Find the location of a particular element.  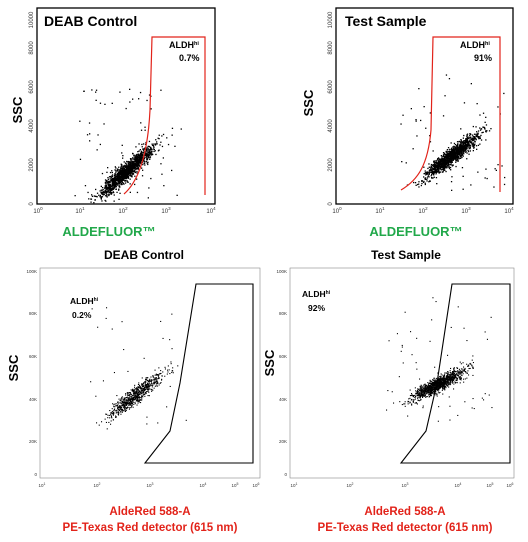

x-tick-label: 101 is located at coordinates (80, 210).